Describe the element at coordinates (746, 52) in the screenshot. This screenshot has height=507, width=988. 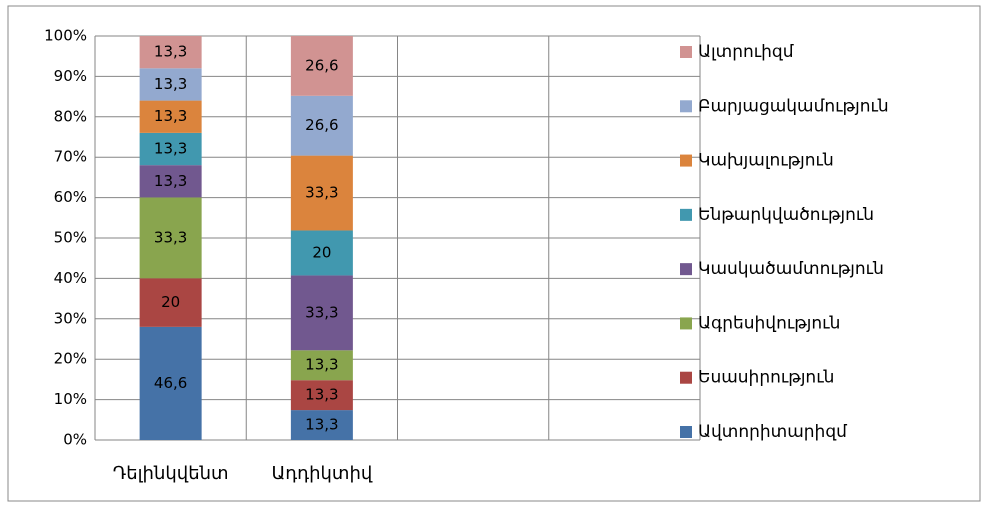
I see `legend-label: Ալտրուիզմ` at that location.